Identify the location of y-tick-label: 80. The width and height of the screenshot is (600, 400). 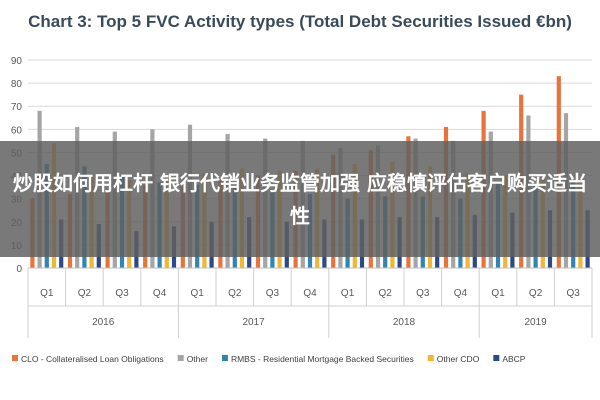
(17, 84).